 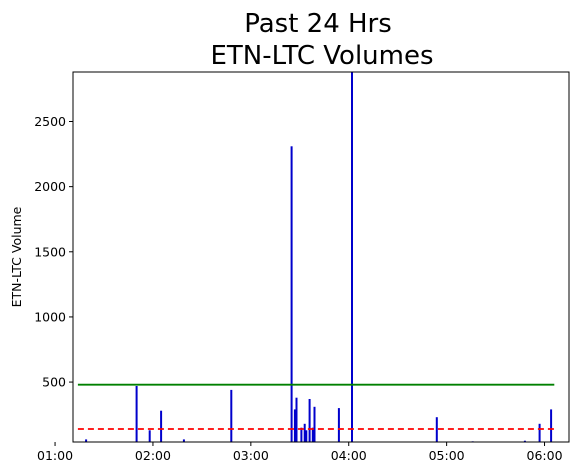 I want to click on chart-title-line-2: ETN-LTC Volumes, so click(x=321, y=56).